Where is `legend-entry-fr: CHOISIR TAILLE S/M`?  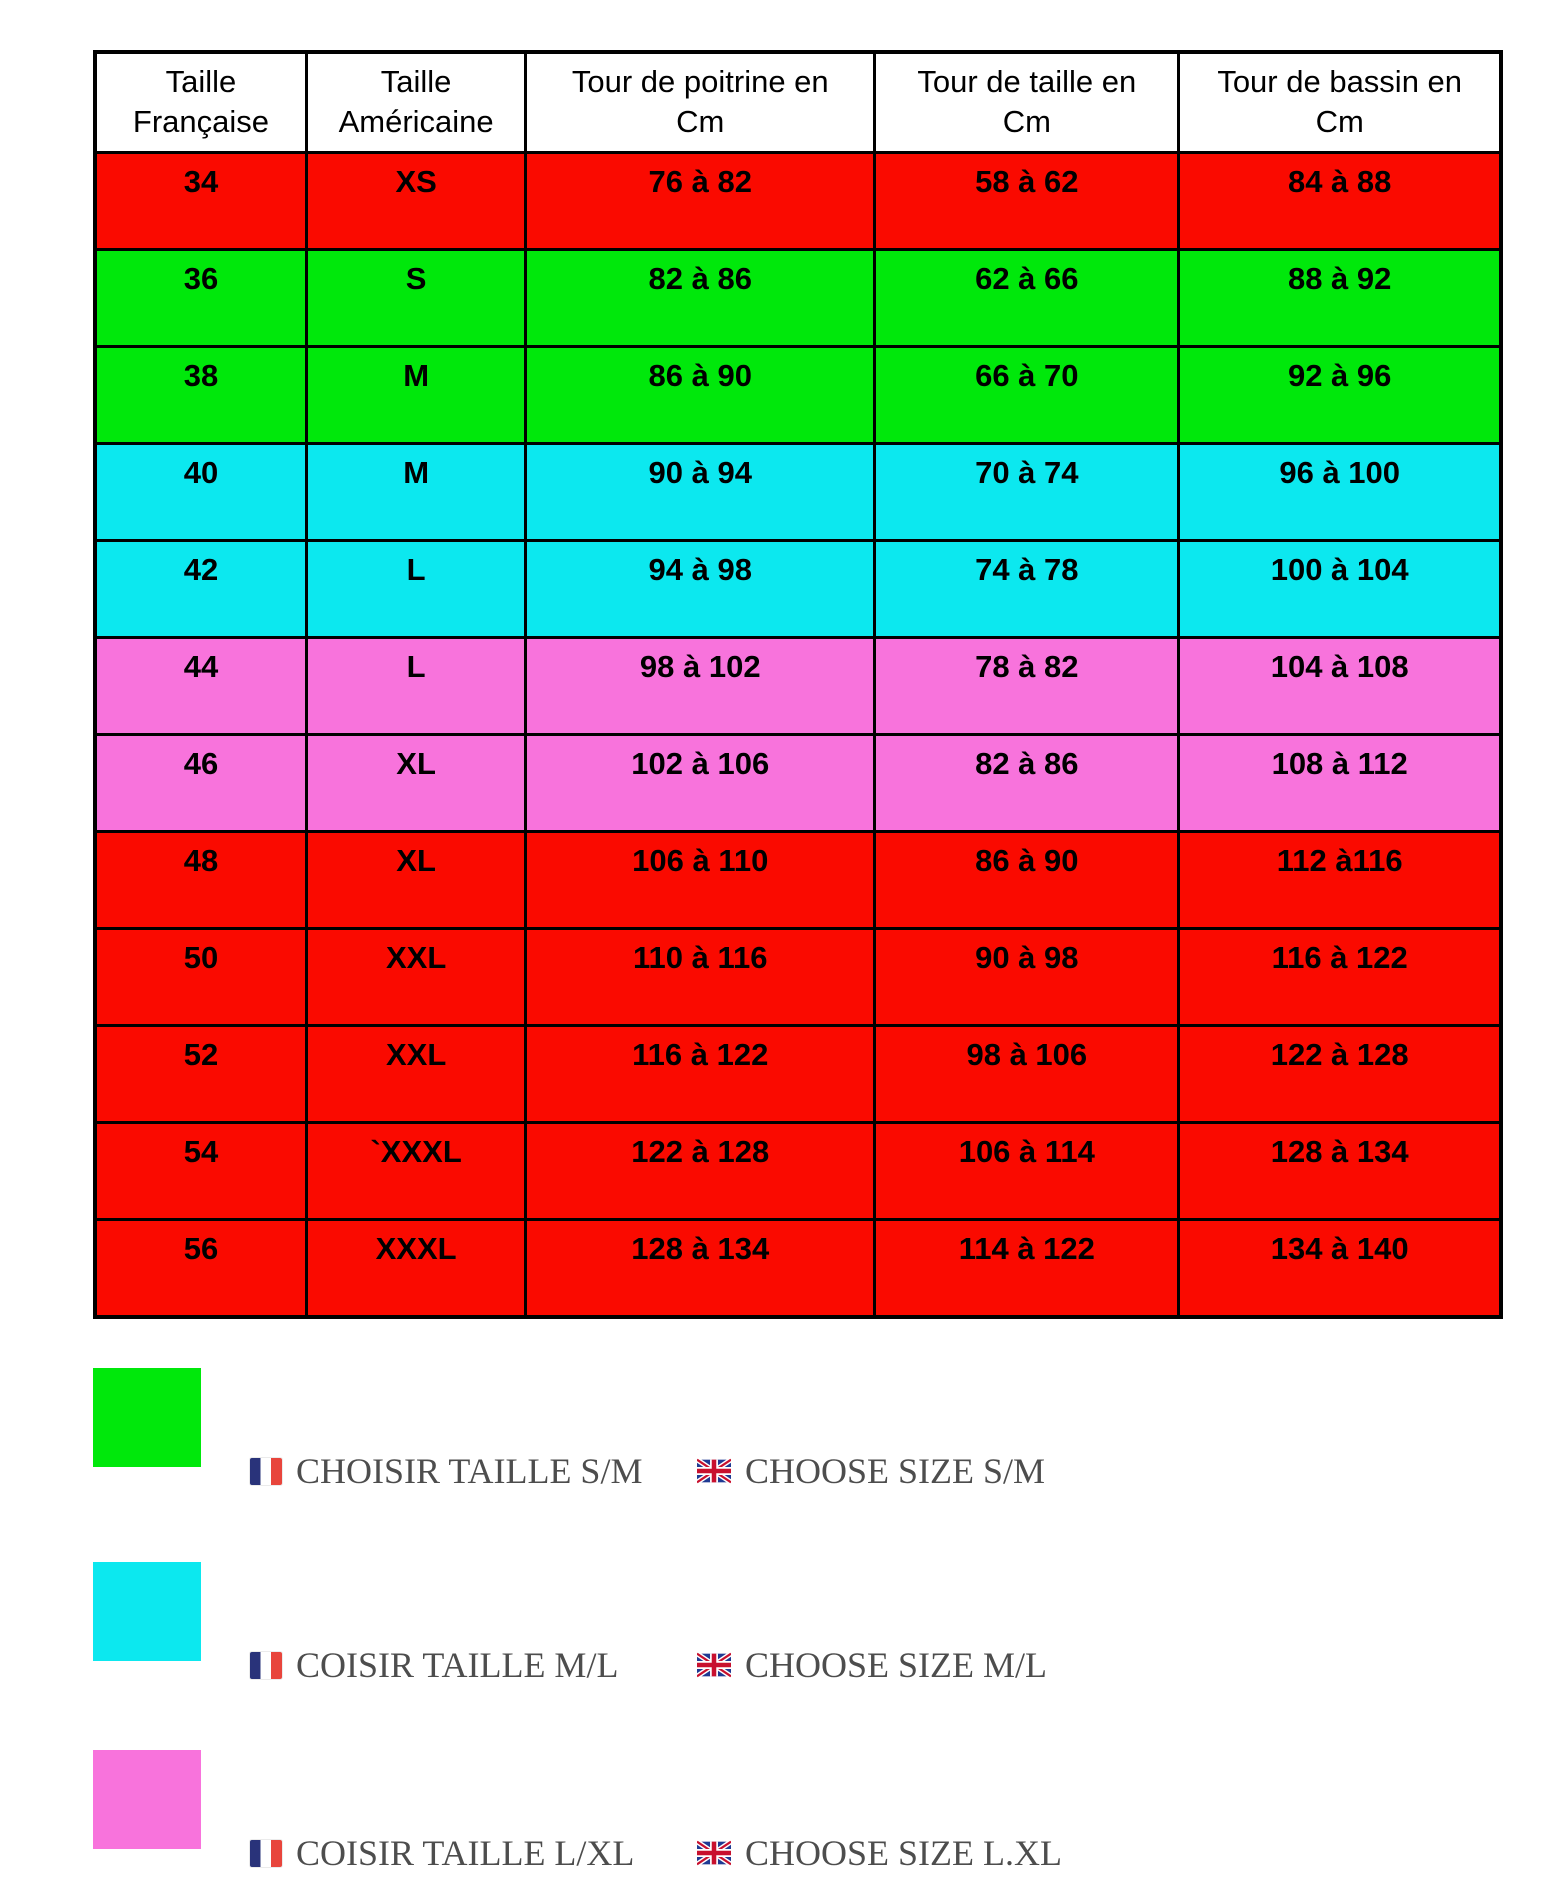
legend-entry-fr: CHOISIR TAILLE S/M is located at coordinates (446, 1471).